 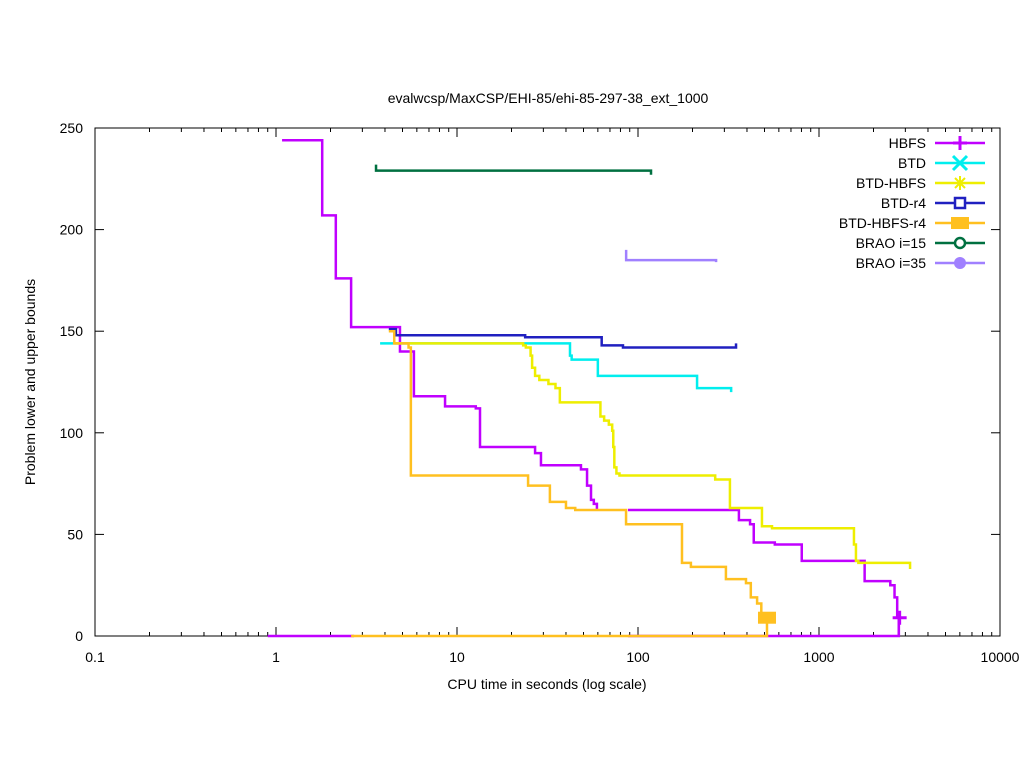 What do you see at coordinates (638, 657) in the screenshot?
I see `x-tick-label: 100` at bounding box center [638, 657].